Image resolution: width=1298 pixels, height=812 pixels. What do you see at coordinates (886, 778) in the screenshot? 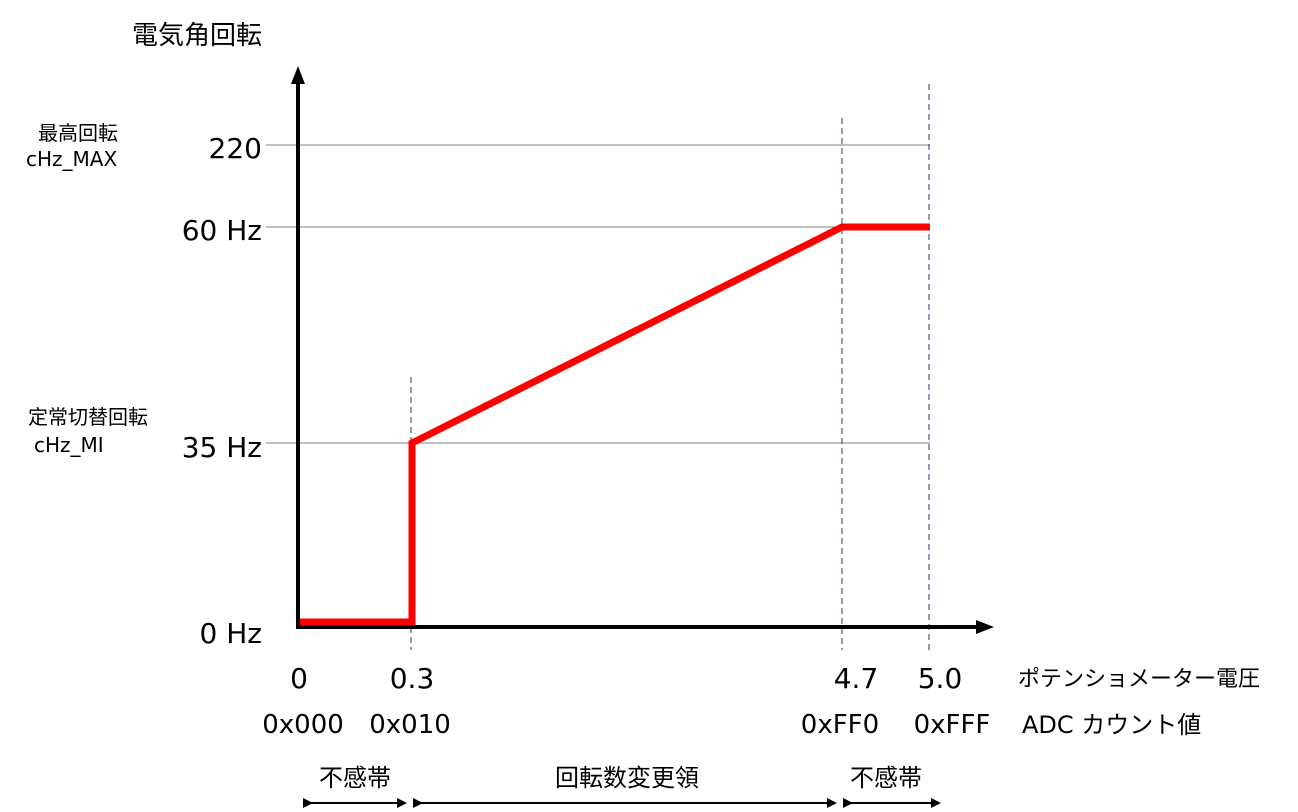
I see `region-dead-zone-right-label: 不感帯` at bounding box center [886, 778].